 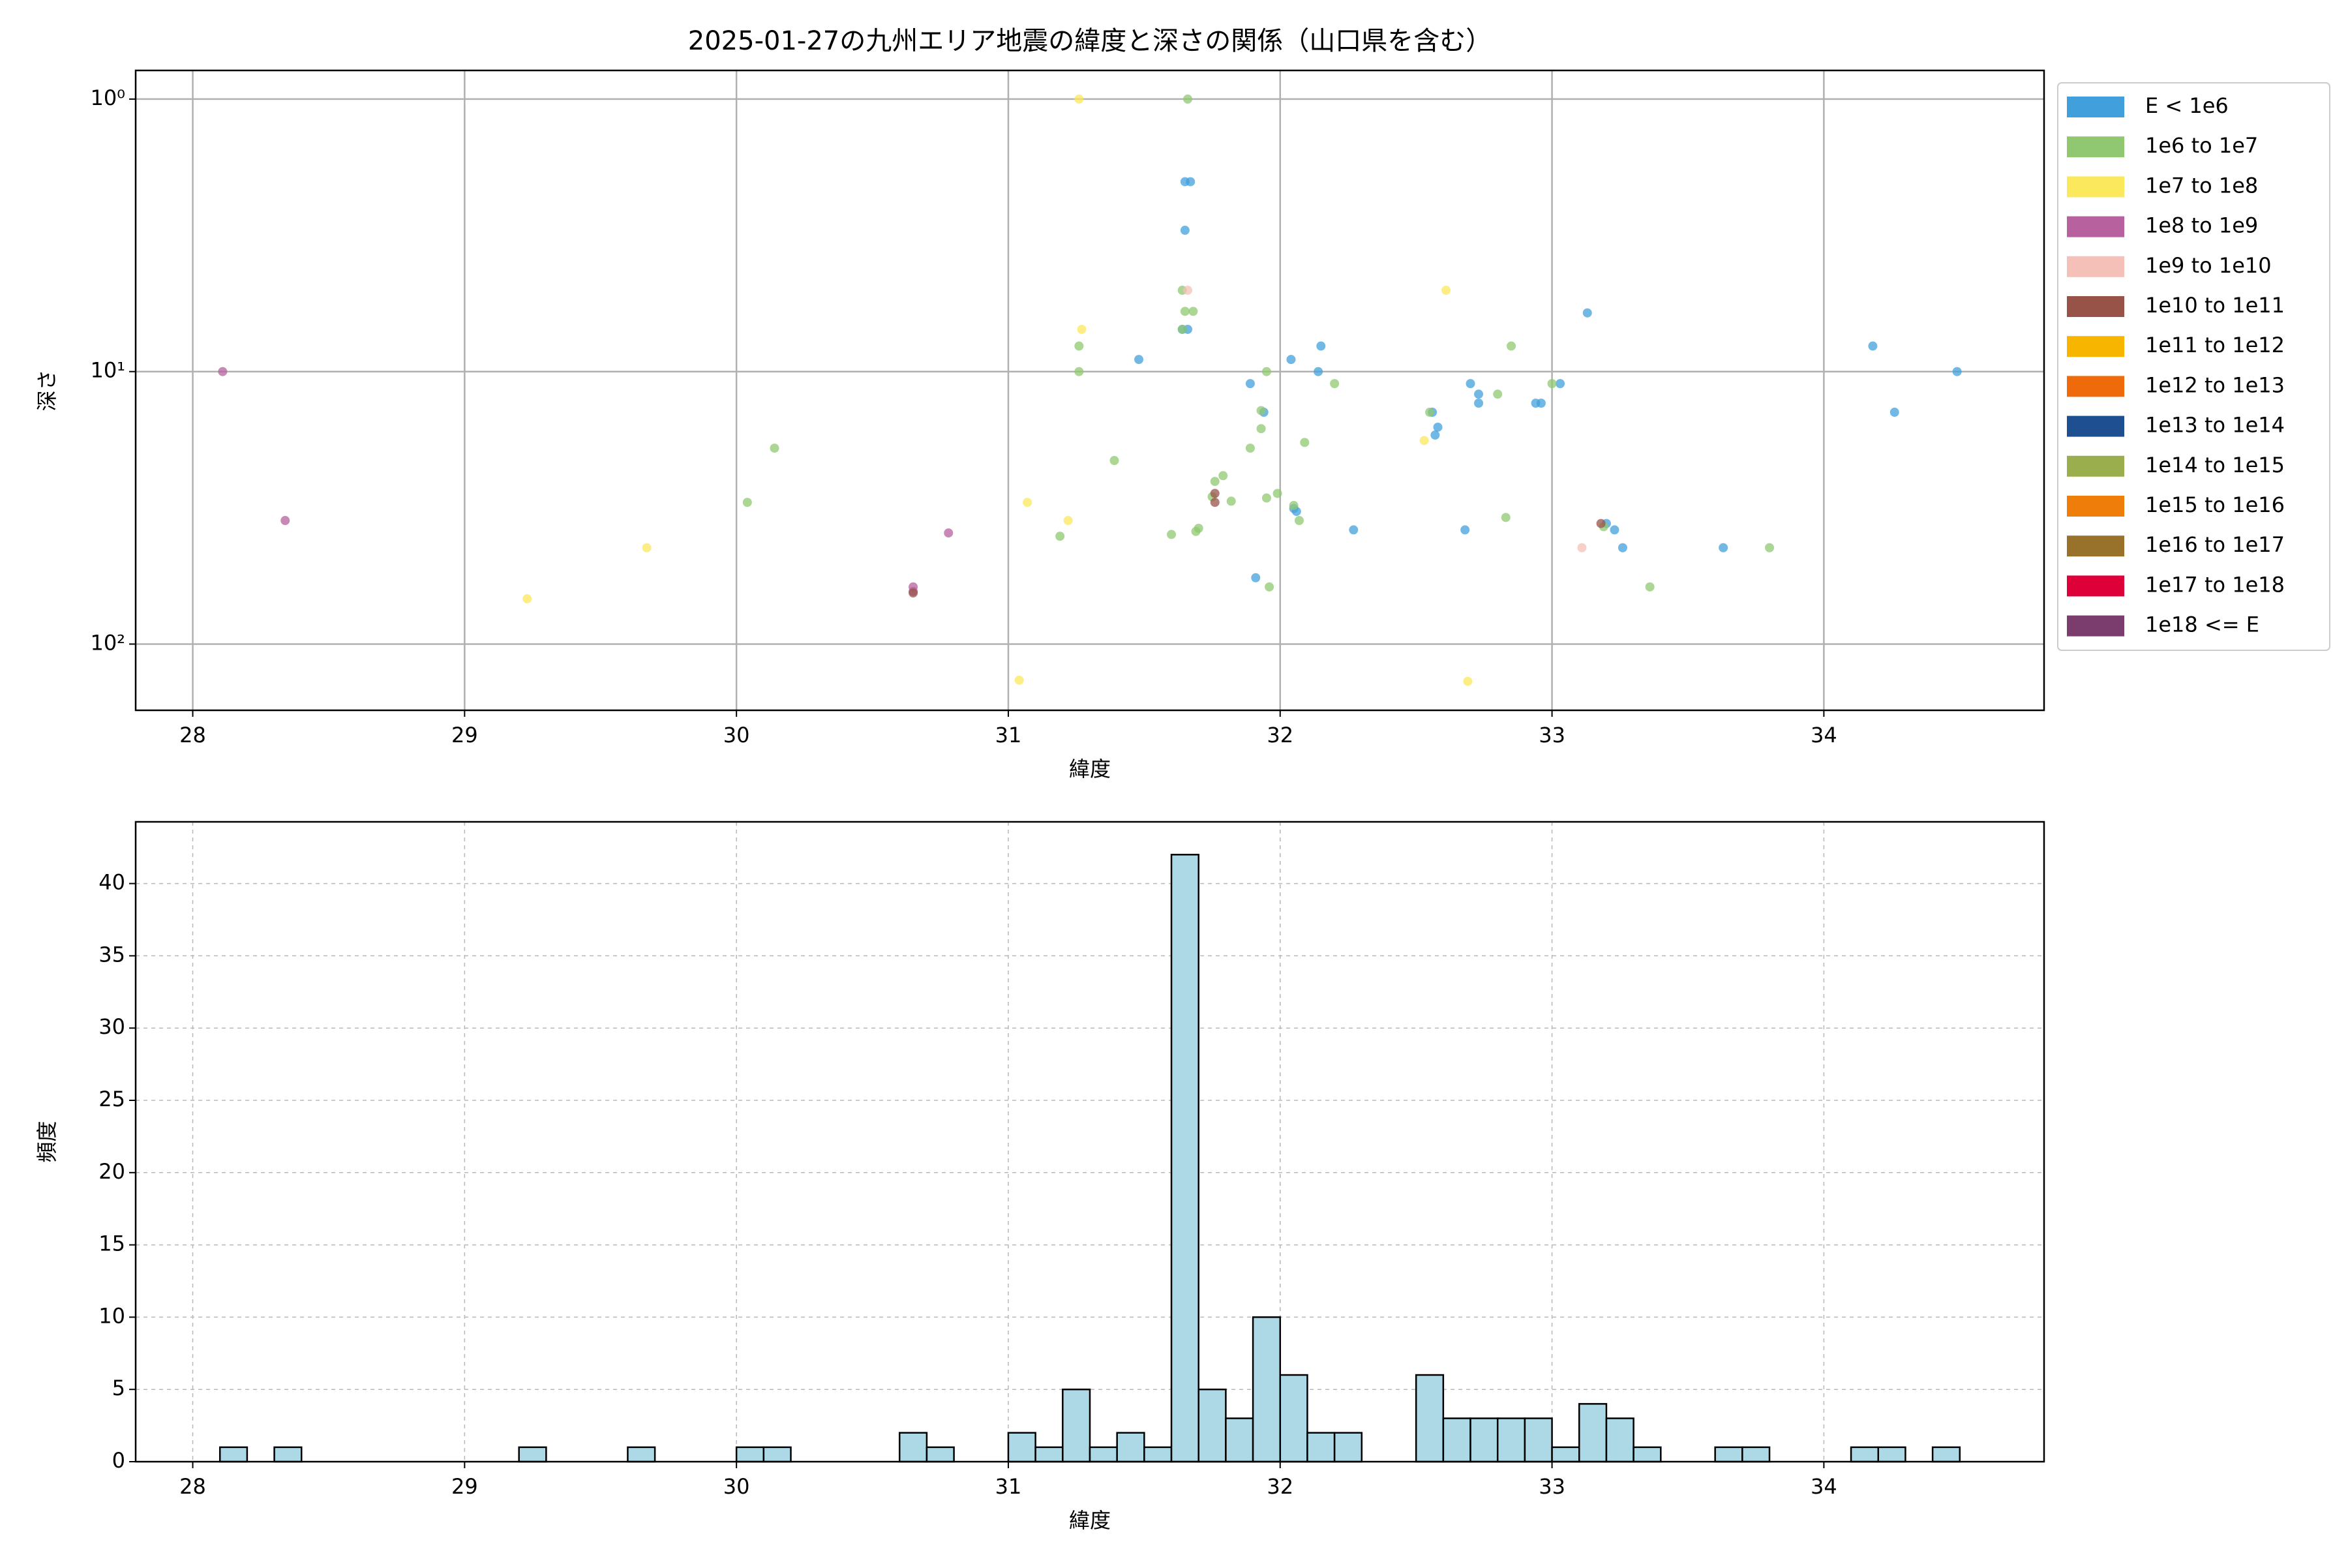 What do you see at coordinates (1090, 41) in the screenshot?
I see `chart-title: 2025-01-27の九州エリア地震の緯度と深さの関係（山口県を含む）` at bounding box center [1090, 41].